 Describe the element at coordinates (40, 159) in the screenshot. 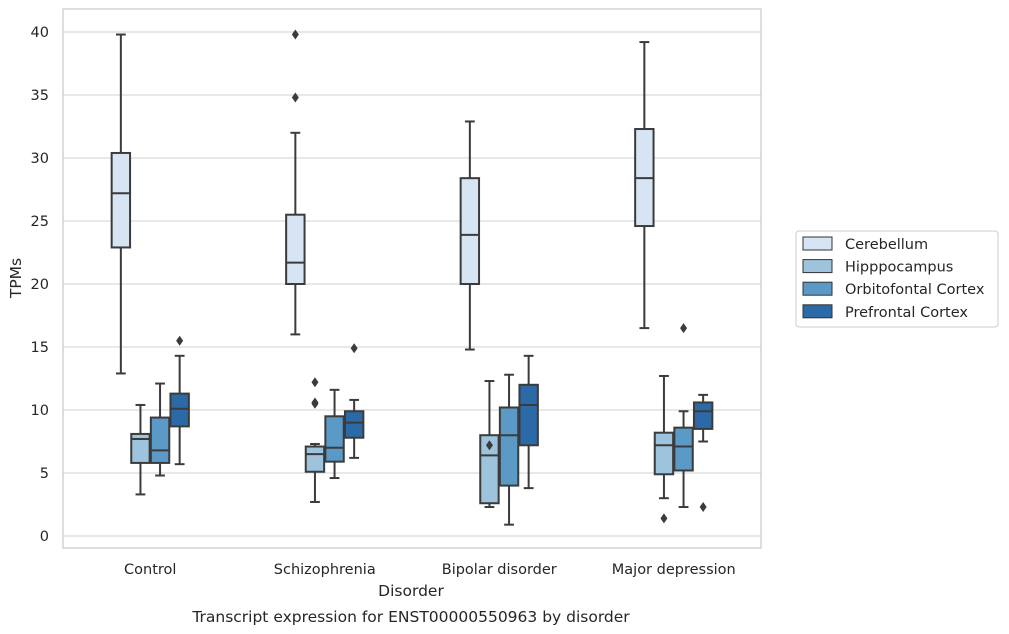

I see `y-tick-label: 30` at that location.